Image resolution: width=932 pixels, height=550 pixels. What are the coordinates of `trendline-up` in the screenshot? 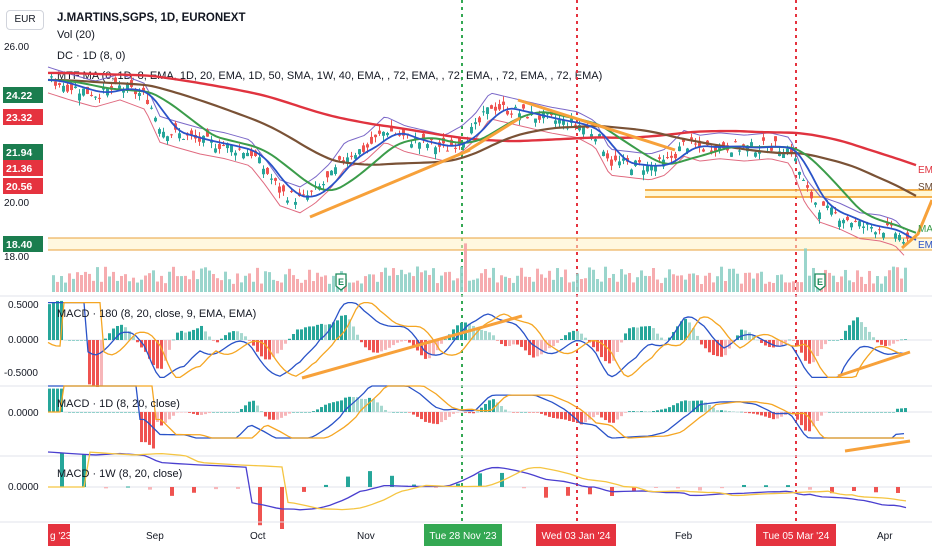 It's located at (390, 183).